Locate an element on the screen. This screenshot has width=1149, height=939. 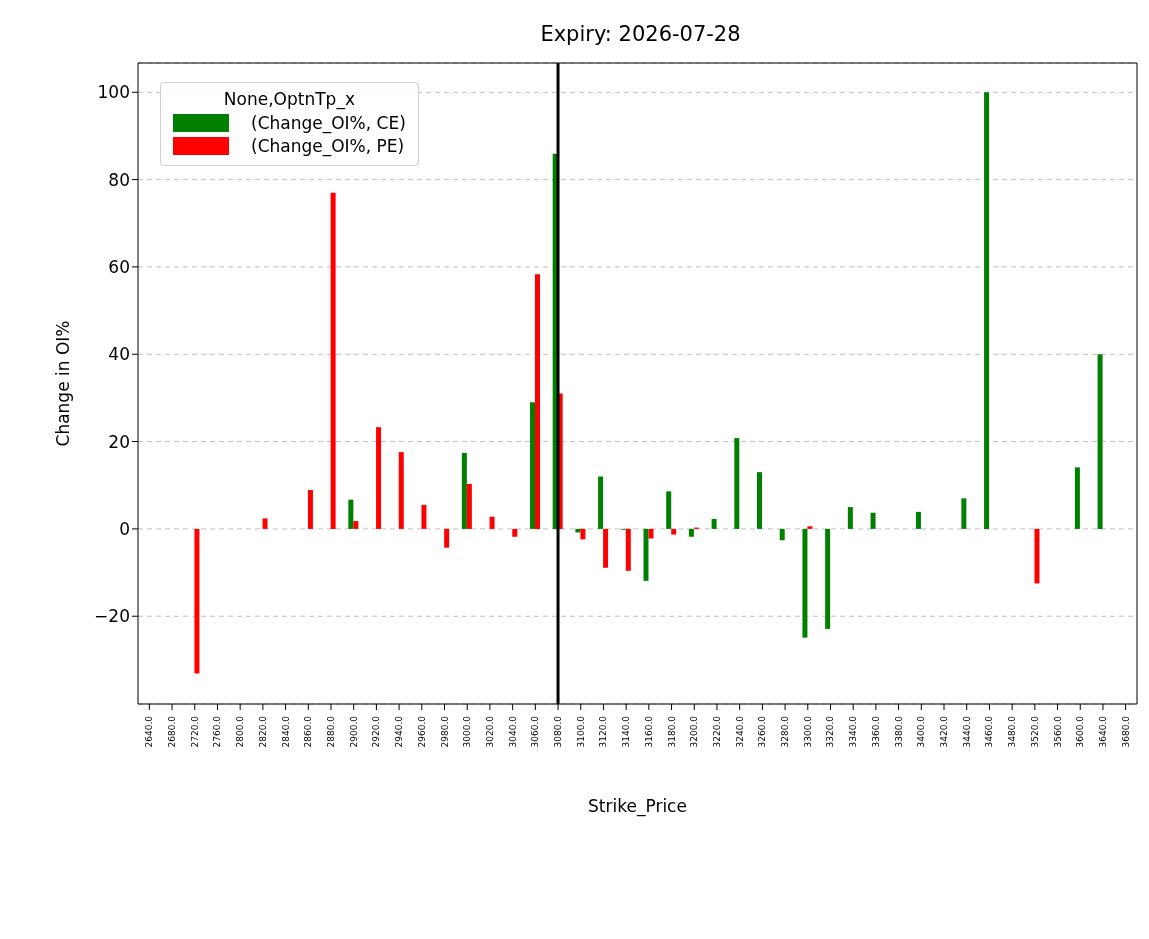
x-tick-label: 2940.0 is located at coordinates (399, 731).